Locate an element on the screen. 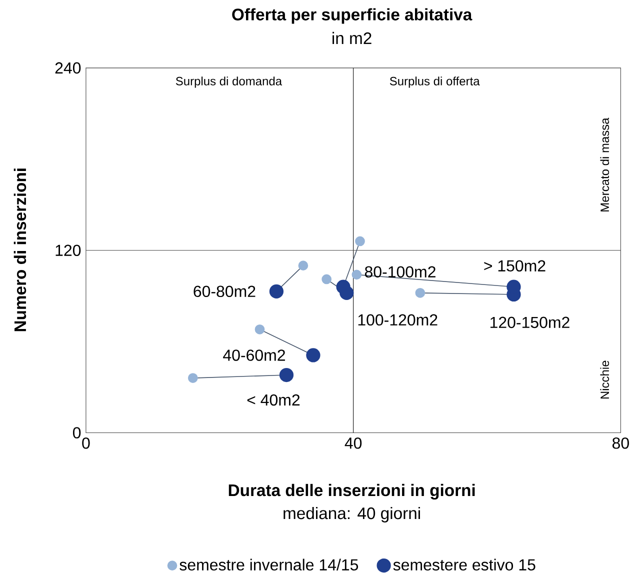 Image resolution: width=634 pixels, height=578 pixels. legend-label: semestre invernale 14/15 is located at coordinates (269, 564).